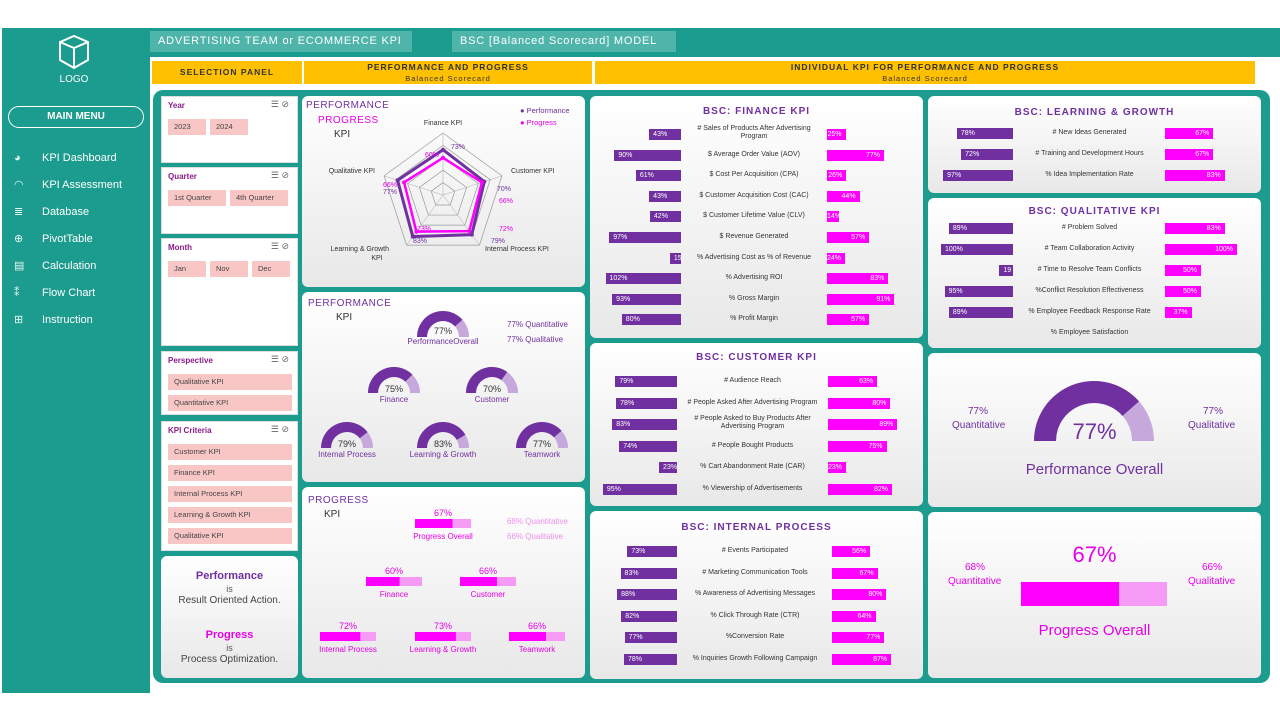 The image size is (1280, 720). What do you see at coordinates (1213, 411) in the screenshot?
I see `qualitative-pct: 77%` at bounding box center [1213, 411].